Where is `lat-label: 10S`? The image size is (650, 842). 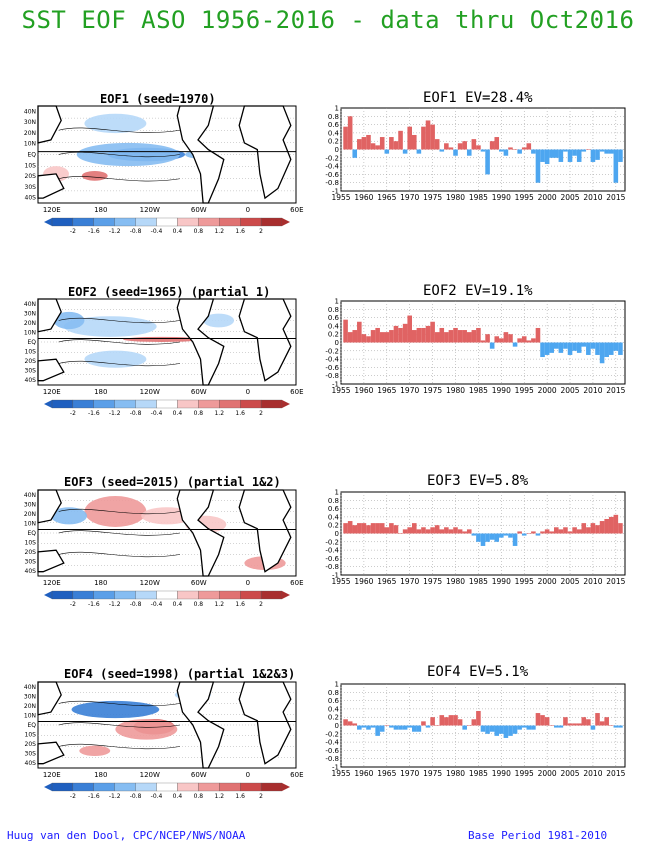
lat-label: 10S is located at coordinates (31, 165).